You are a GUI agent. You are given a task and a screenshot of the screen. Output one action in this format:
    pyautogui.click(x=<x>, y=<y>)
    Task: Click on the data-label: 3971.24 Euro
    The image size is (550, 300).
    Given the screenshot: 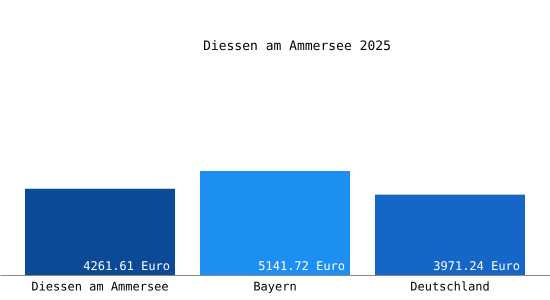 What is the action you would take?
    pyautogui.click(x=476, y=266)
    